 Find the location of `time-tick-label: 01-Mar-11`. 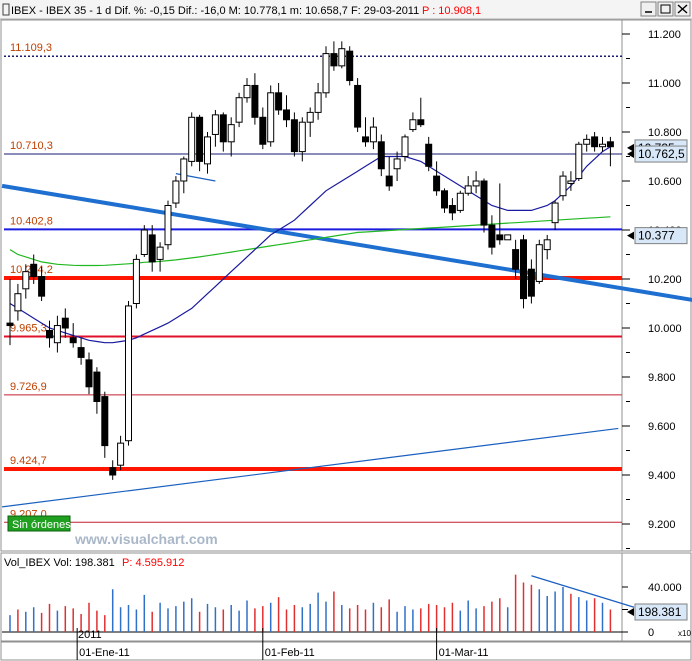

time-tick-label: 01-Mar-11 is located at coordinates (464, 653).